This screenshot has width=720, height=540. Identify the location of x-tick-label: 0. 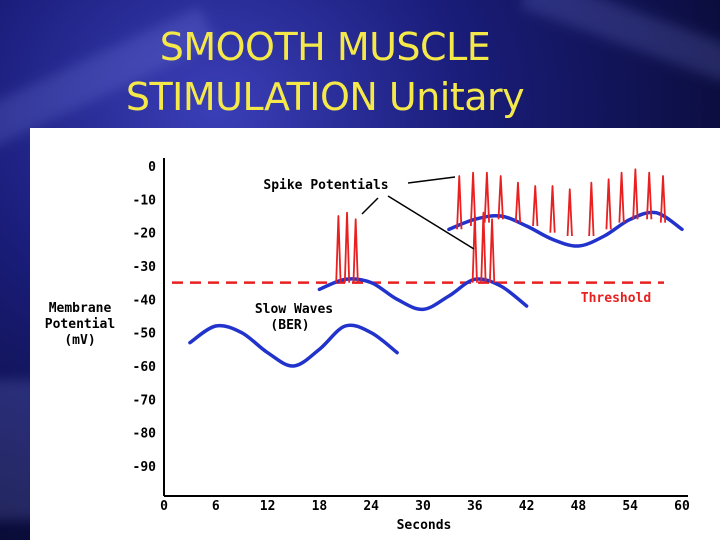
(164, 506).